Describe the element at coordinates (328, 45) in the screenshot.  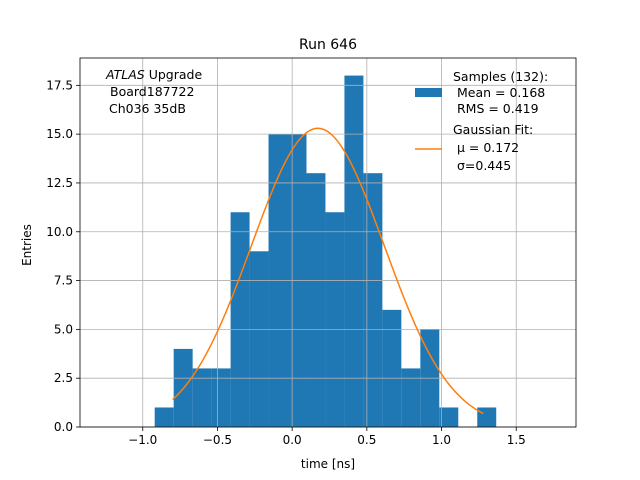
I see `chart-title: Run 646` at that location.